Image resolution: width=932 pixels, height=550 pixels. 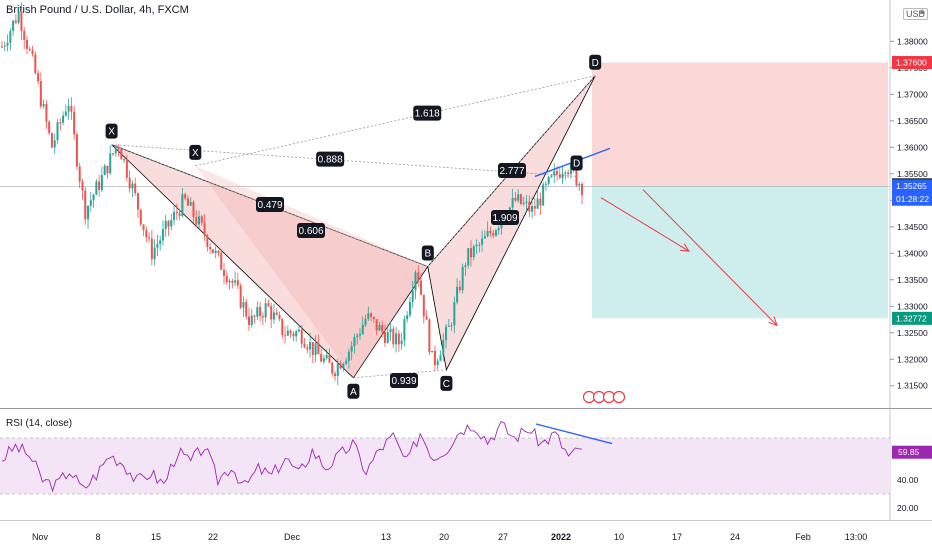 I want to click on x-tick-label: 22, so click(x=213, y=537).